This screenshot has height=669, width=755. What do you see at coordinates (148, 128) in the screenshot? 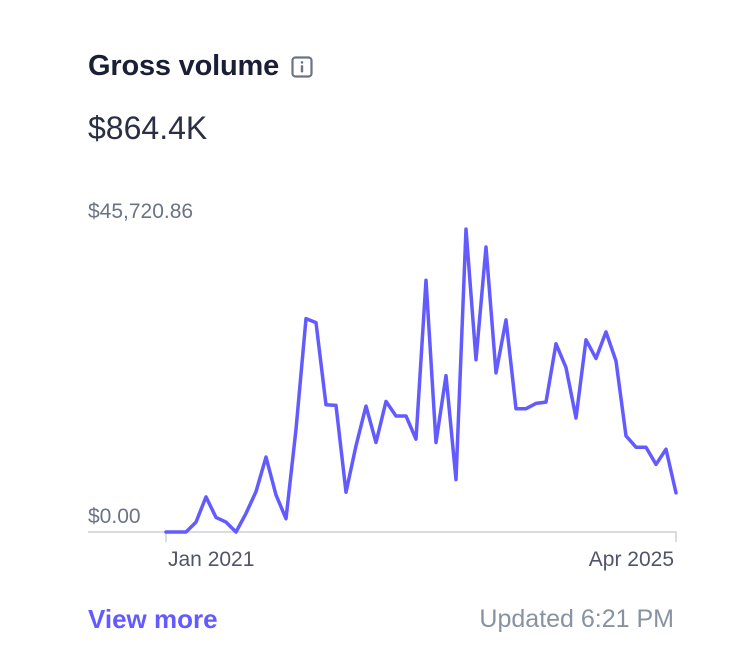
I see `total-value: $864.4K` at bounding box center [148, 128].